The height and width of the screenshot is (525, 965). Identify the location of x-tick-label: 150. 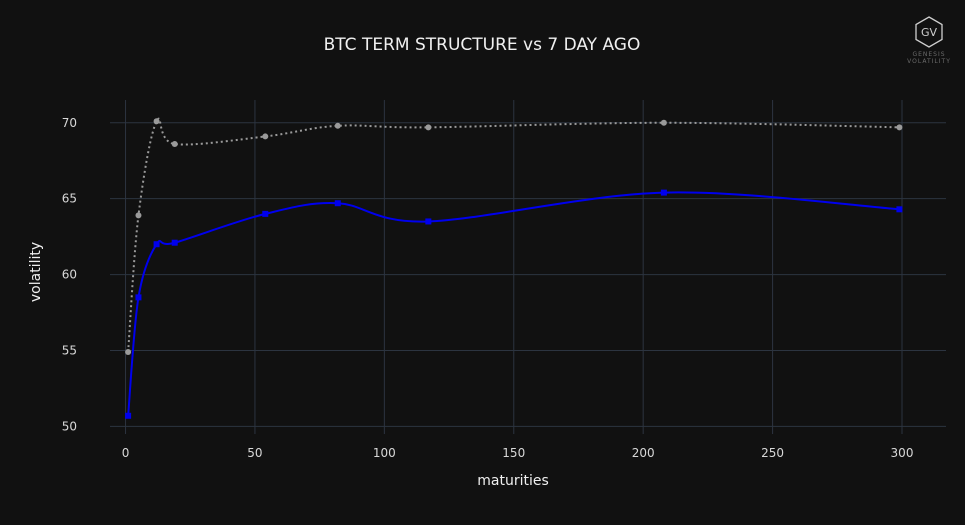
(513, 453).